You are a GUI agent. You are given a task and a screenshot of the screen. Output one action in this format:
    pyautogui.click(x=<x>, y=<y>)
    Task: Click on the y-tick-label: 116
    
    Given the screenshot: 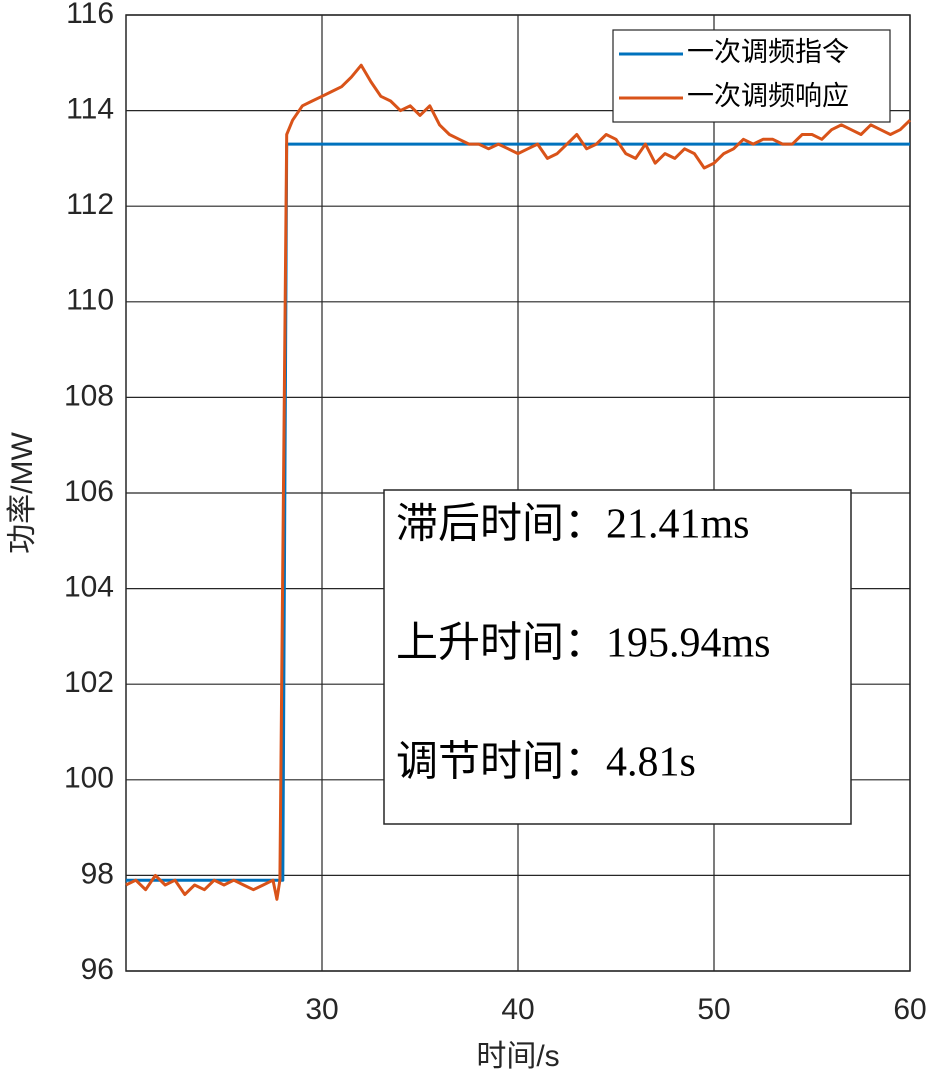 What is the action you would take?
    pyautogui.click(x=90, y=15)
    